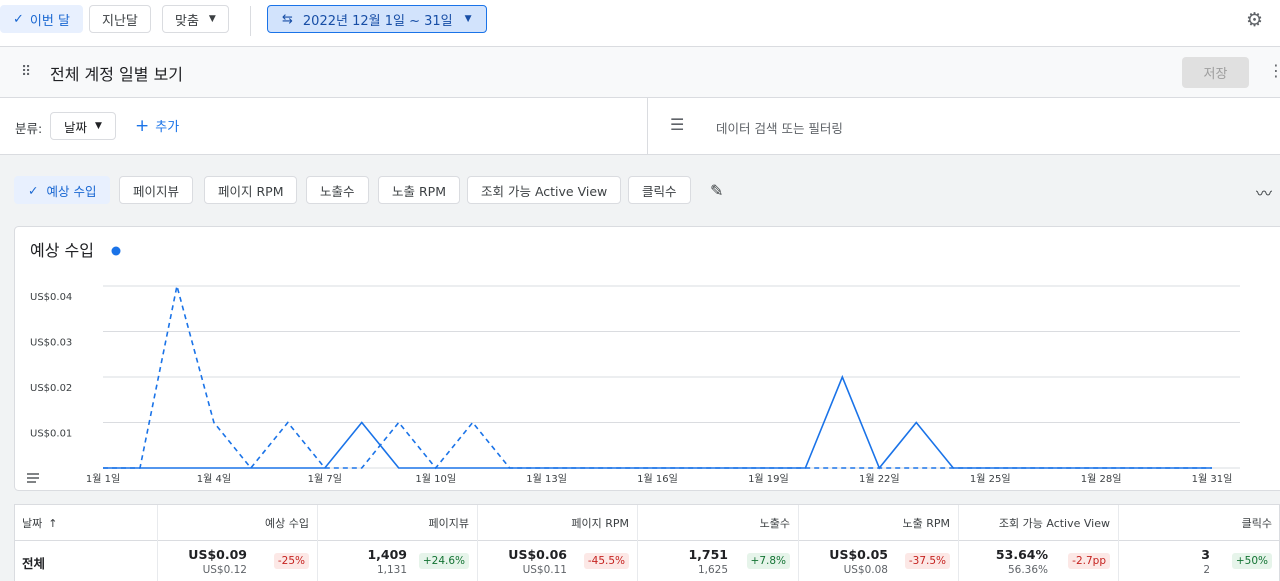 The width and height of the screenshot is (1280, 581). What do you see at coordinates (879, 523) in the screenshot?
I see `column-header: 노출 RPM` at bounding box center [879, 523].